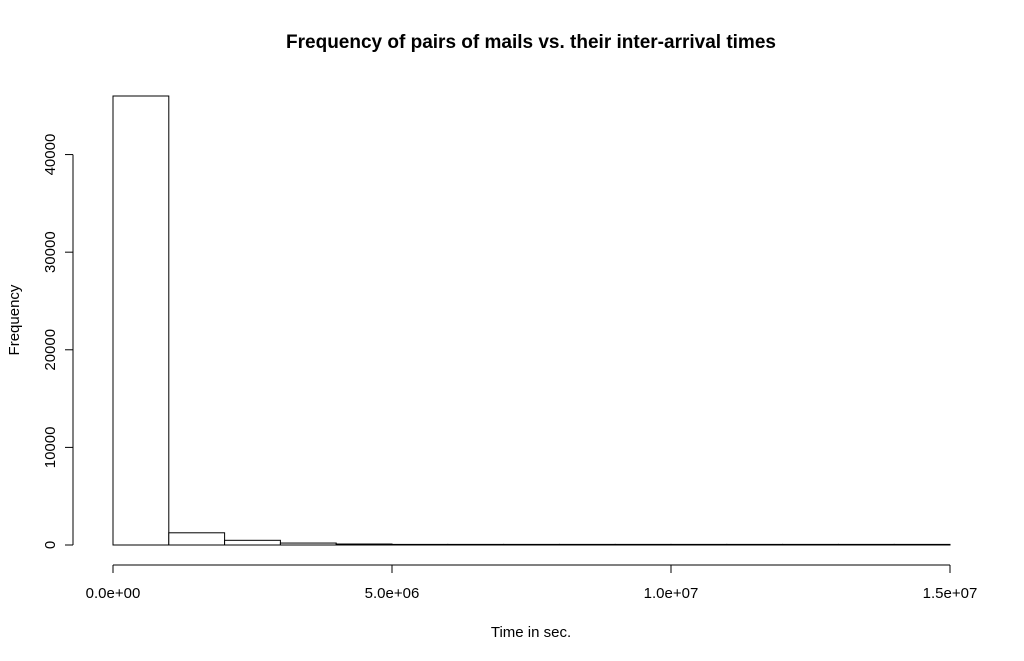 Image resolution: width=1024 pixels, height=661 pixels. Describe the element at coordinates (392, 593) in the screenshot. I see `x-tick-label-1: 5.0e+06` at that location.